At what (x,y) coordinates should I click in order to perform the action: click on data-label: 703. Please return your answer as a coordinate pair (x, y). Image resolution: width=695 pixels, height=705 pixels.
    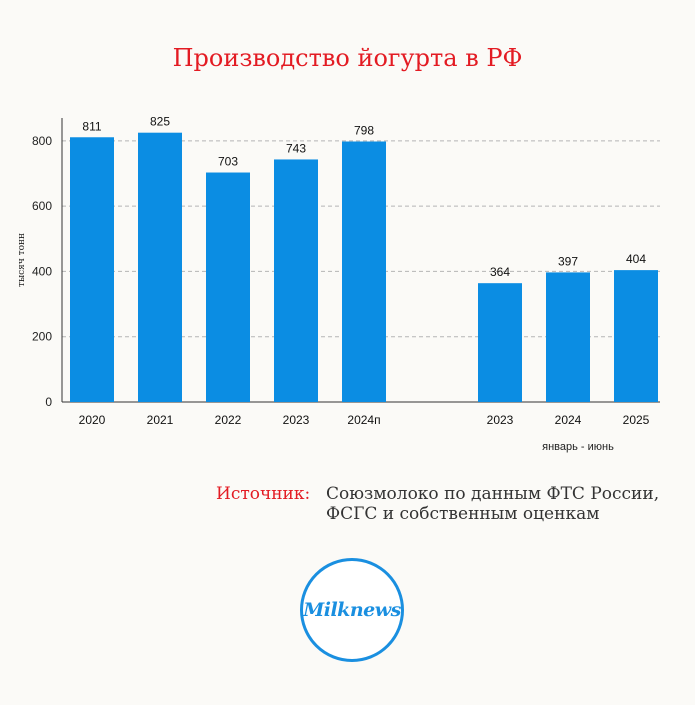
    Looking at the image, I should click on (228, 162).